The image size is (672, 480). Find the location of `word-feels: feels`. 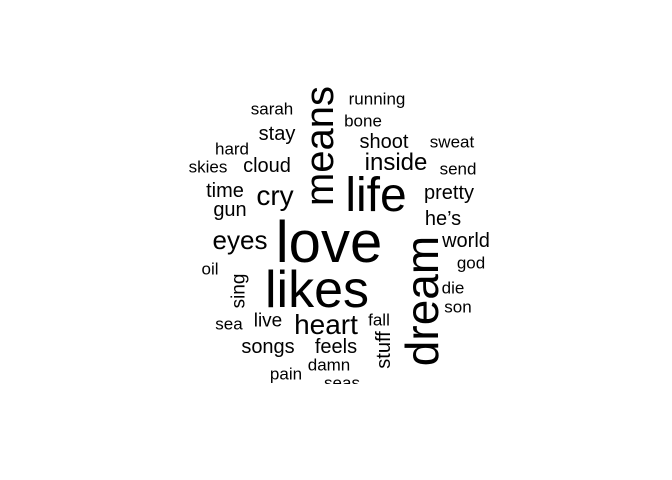

word-feels: feels is located at coordinates (336, 347).